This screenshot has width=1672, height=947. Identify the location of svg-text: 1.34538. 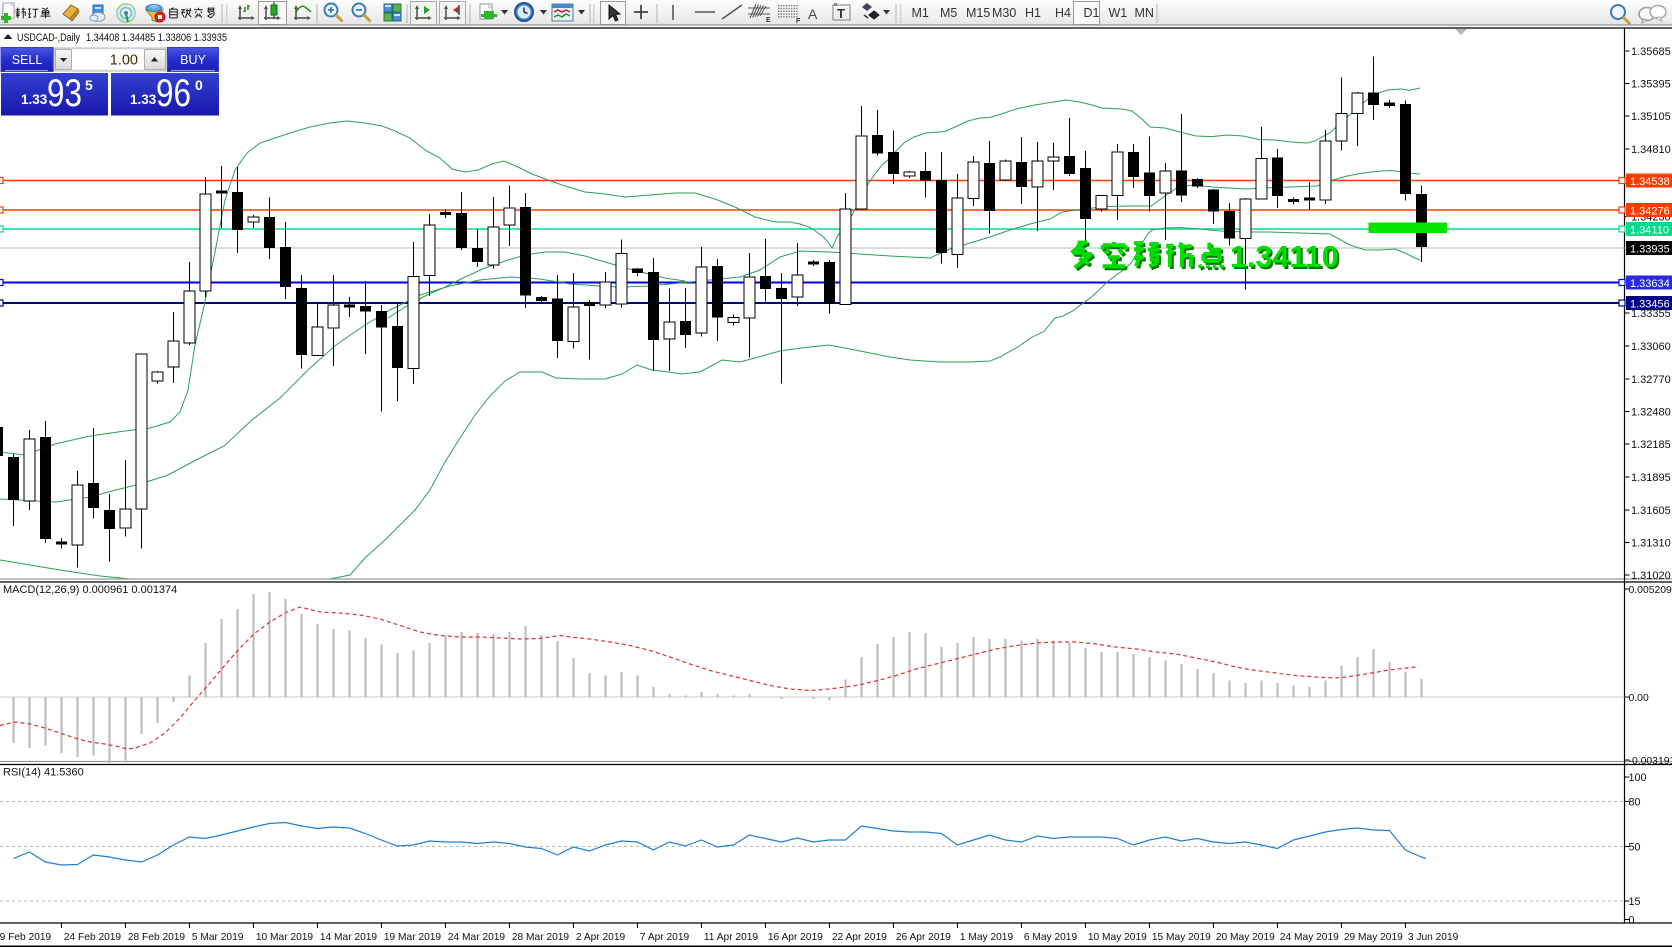
(1650, 182).